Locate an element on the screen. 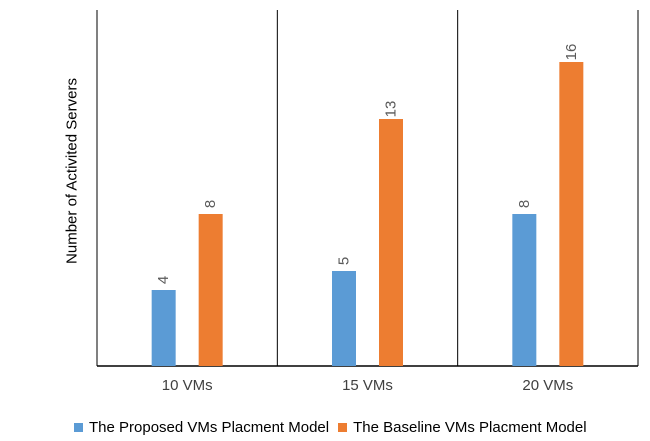 This screenshot has height=441, width=650. data-label: 5 is located at coordinates (344, 261).